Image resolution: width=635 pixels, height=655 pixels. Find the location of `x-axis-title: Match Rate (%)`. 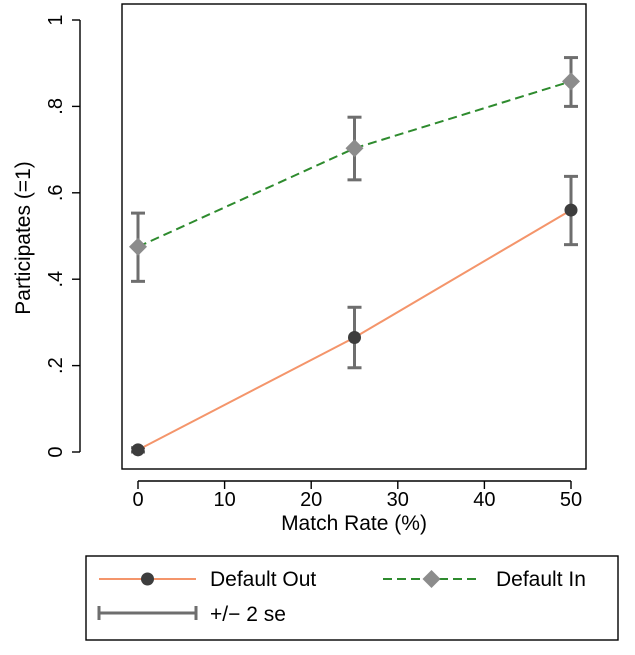

x-axis-title: Match Rate (%) is located at coordinates (354, 523).